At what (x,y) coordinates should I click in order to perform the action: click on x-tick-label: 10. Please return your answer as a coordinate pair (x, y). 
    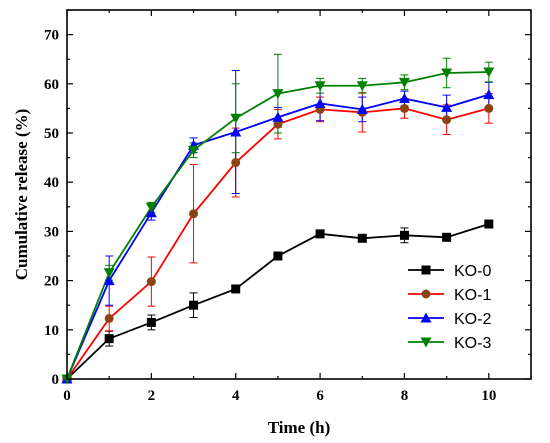
    Looking at the image, I should click on (488, 396).